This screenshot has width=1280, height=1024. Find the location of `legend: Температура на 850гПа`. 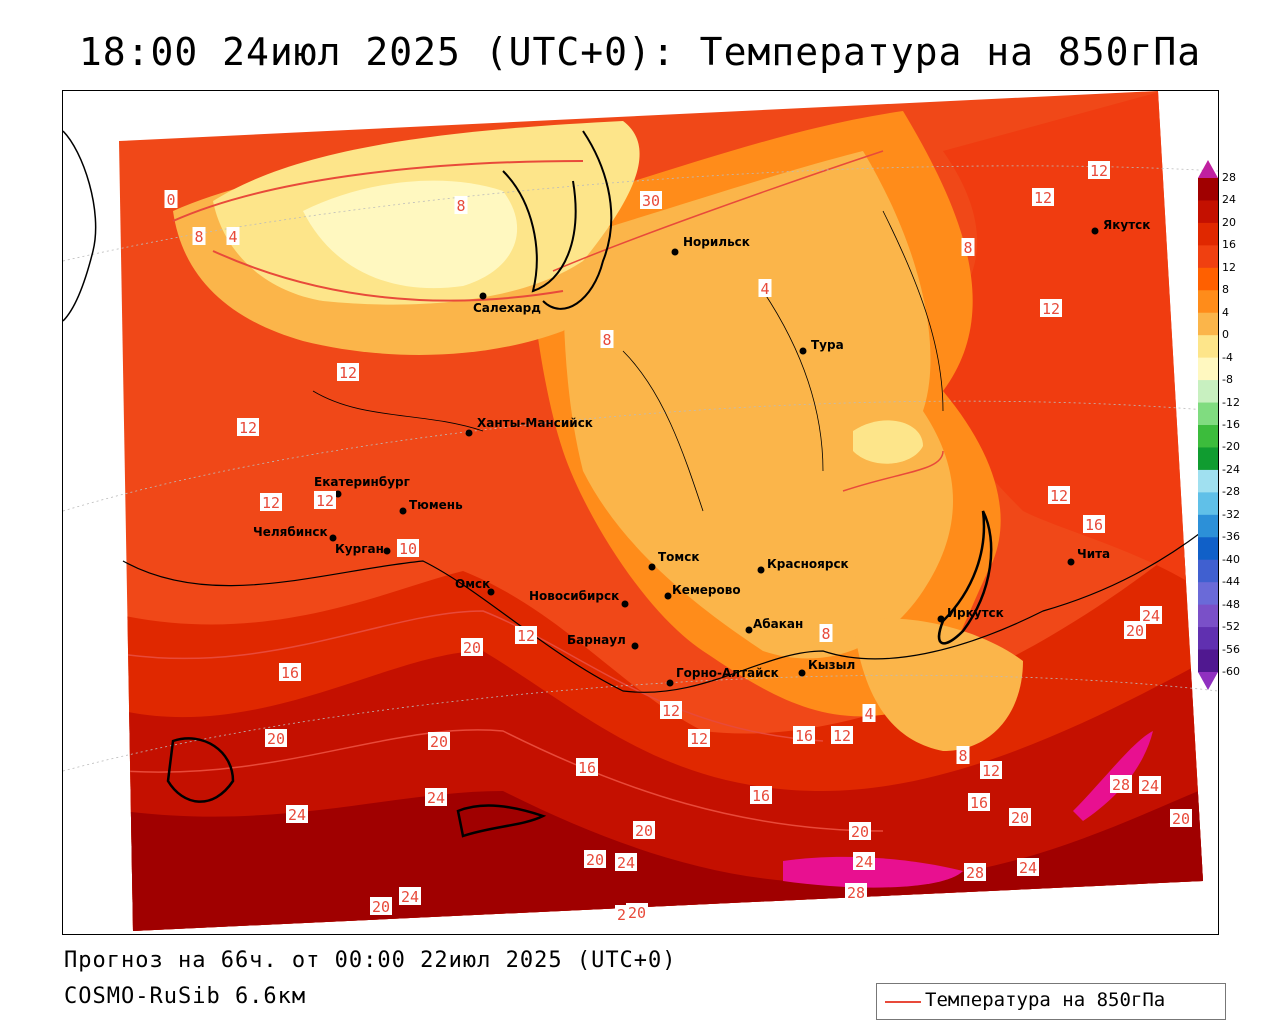

legend: Температура на 850гПа is located at coordinates (1051, 1001).